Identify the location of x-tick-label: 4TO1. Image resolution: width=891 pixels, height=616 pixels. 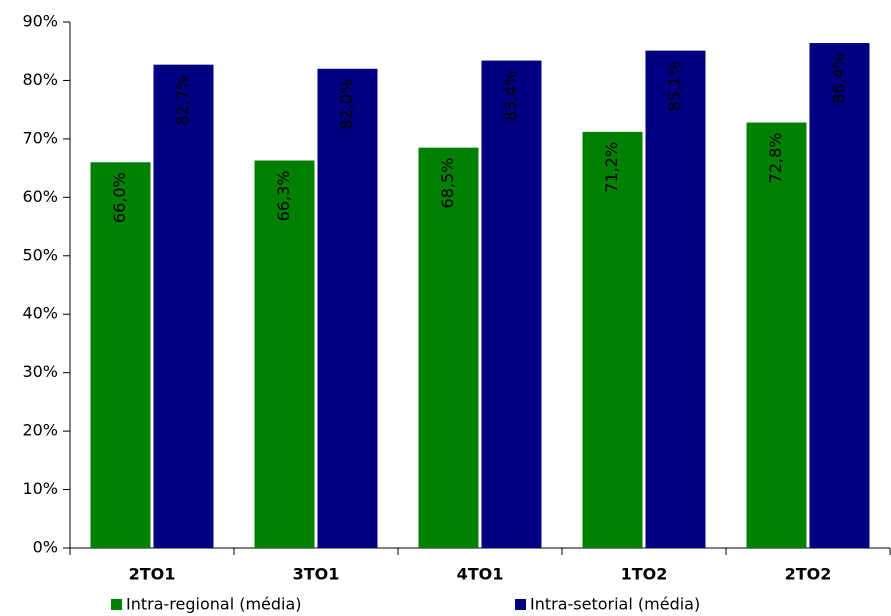
(480, 574).